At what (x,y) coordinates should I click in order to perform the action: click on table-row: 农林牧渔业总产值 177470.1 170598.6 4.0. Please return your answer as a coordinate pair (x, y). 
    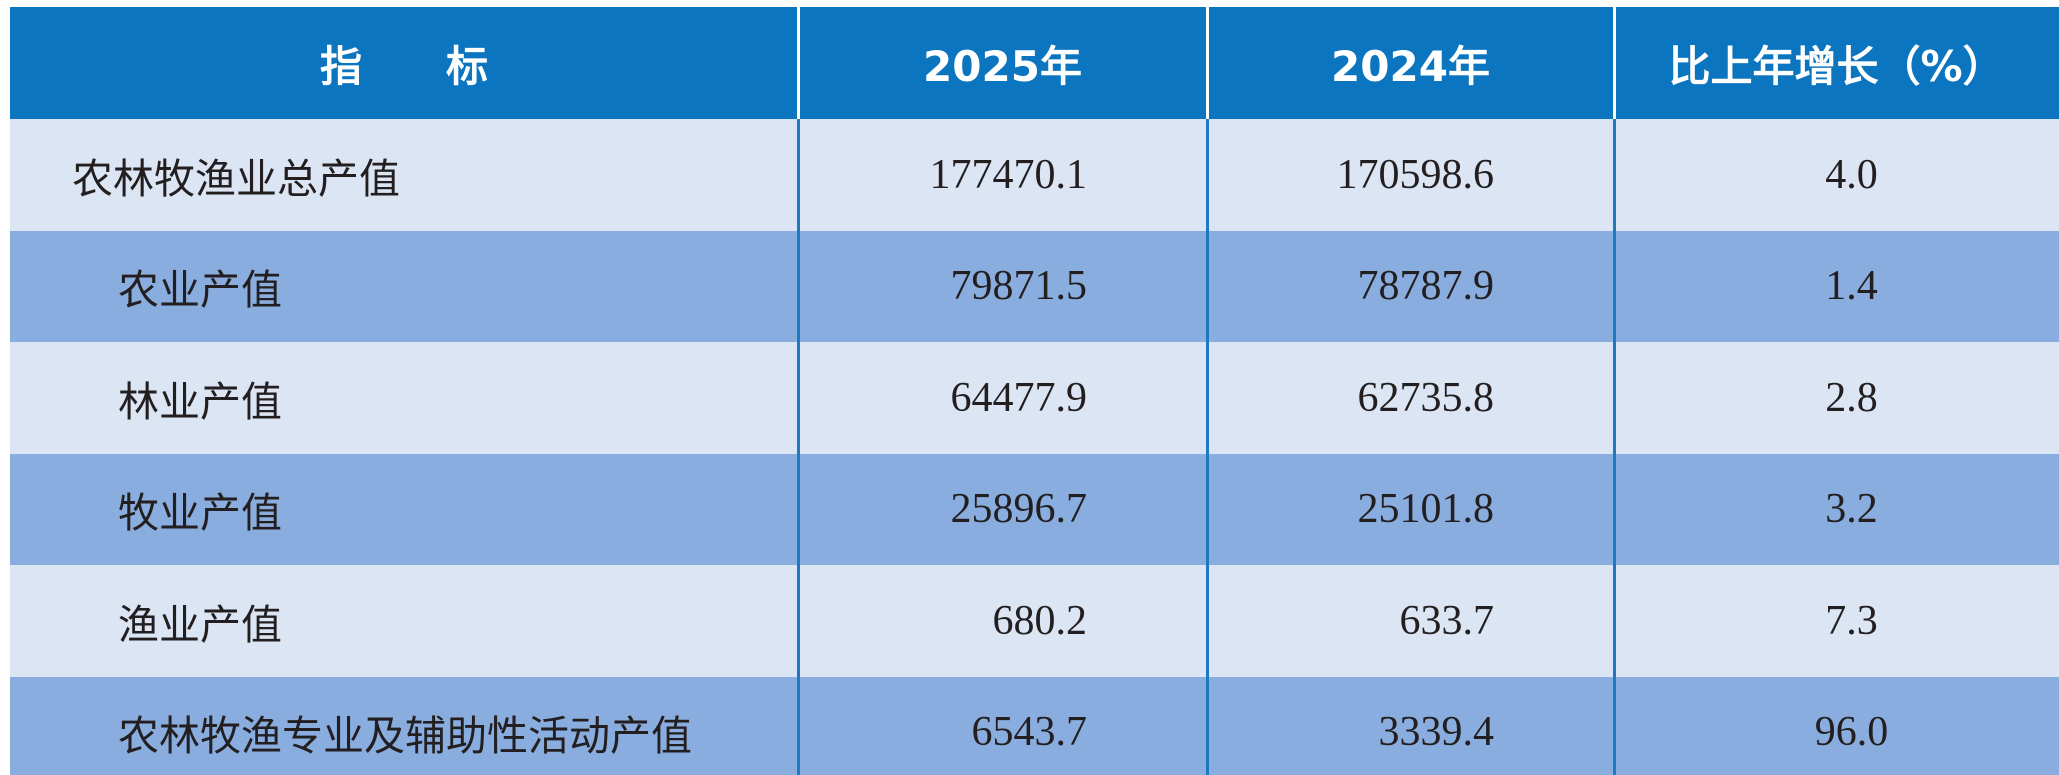
    Looking at the image, I should click on (1034, 175).